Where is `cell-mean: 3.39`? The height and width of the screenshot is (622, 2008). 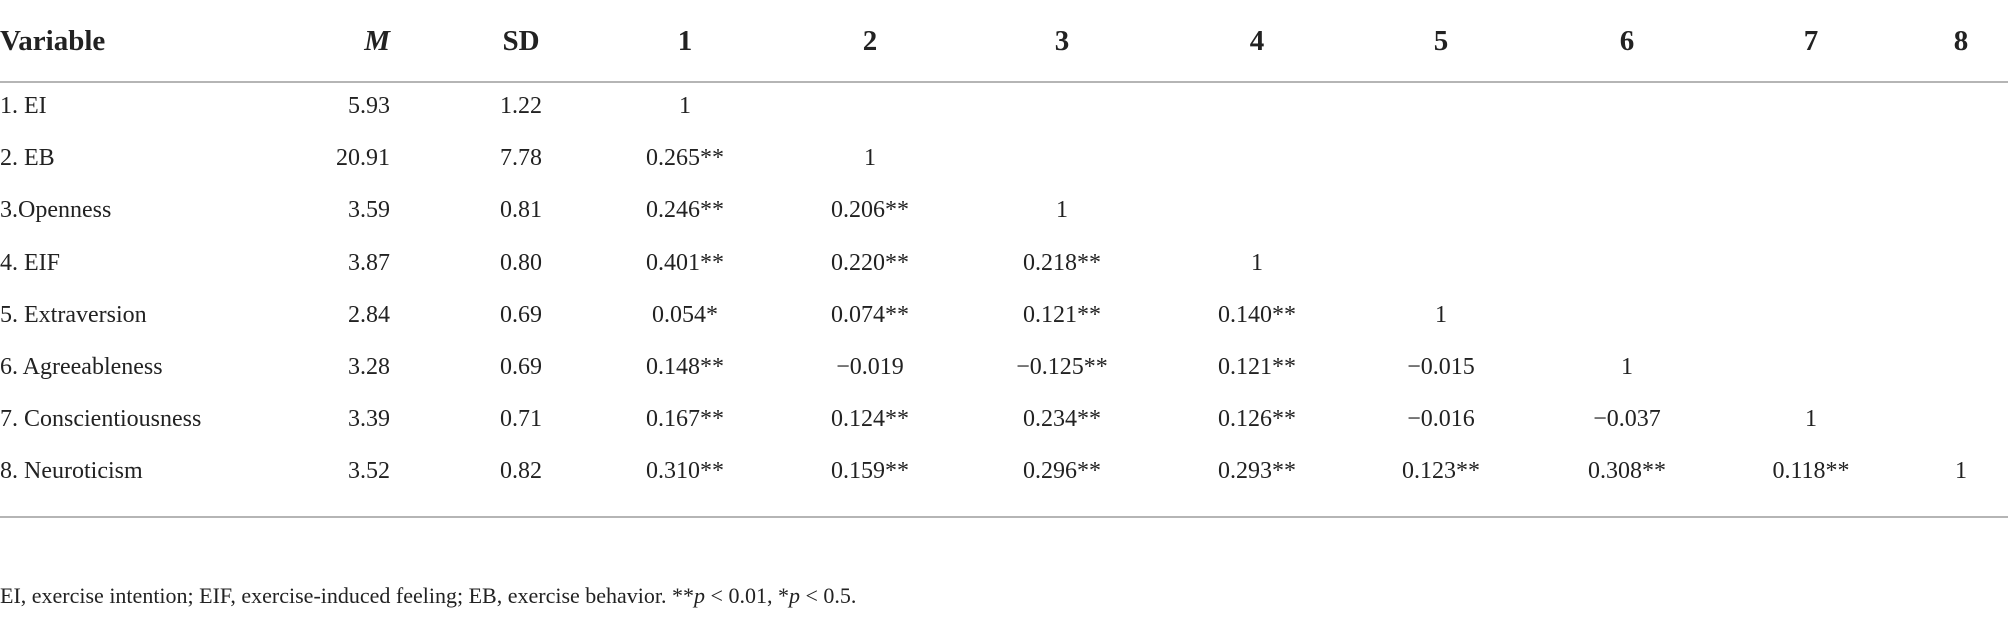
cell-mean: 3.39 is located at coordinates (369, 419).